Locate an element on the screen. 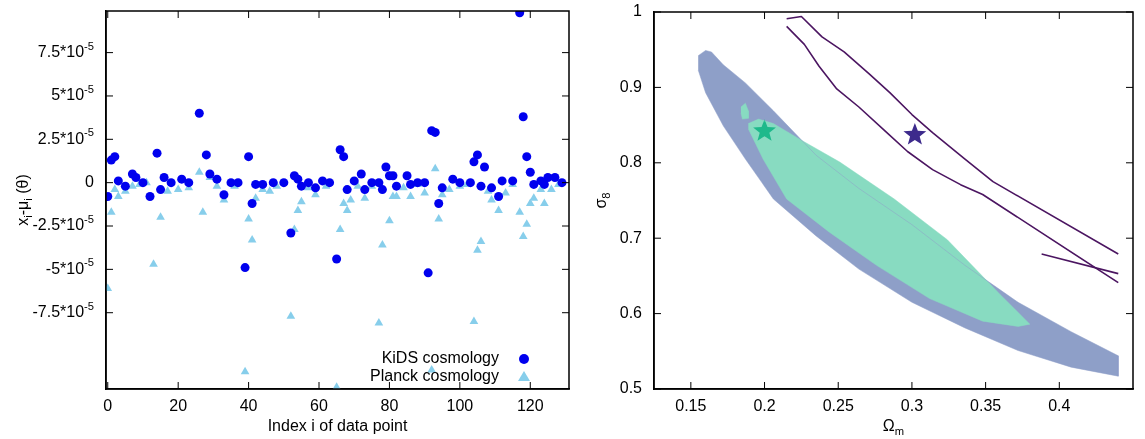 The width and height of the screenshot is (1145, 439). x-tick-label: 0.3 is located at coordinates (912, 406).